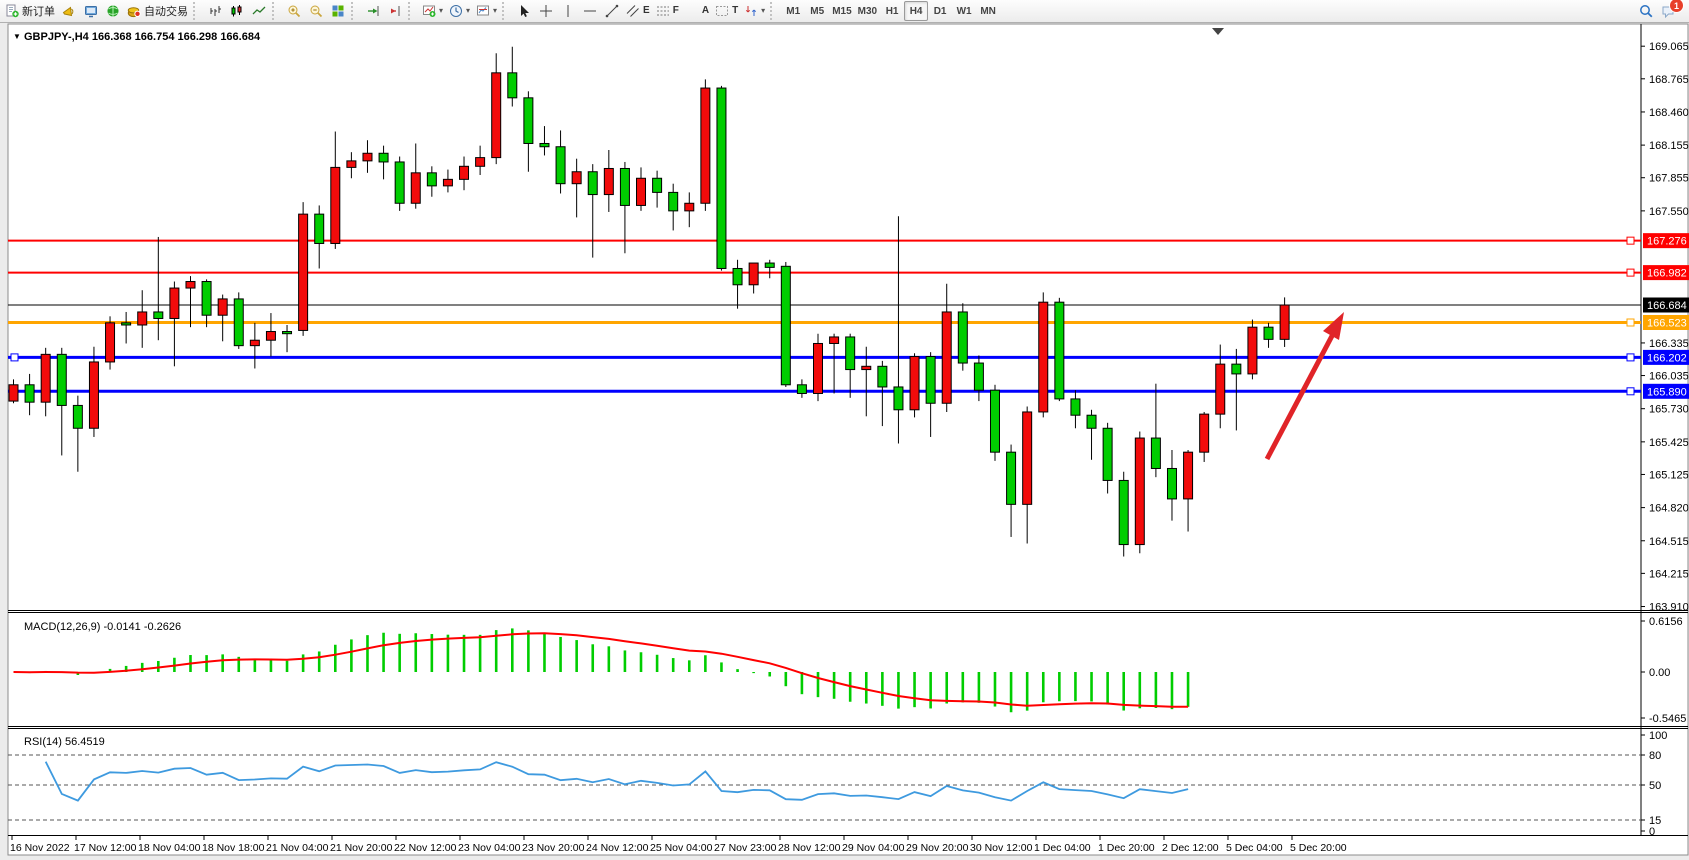 The width and height of the screenshot is (1689, 860). Describe the element at coordinates (30, 11) in the screenshot. I see `new-order-button: 新订单` at that location.